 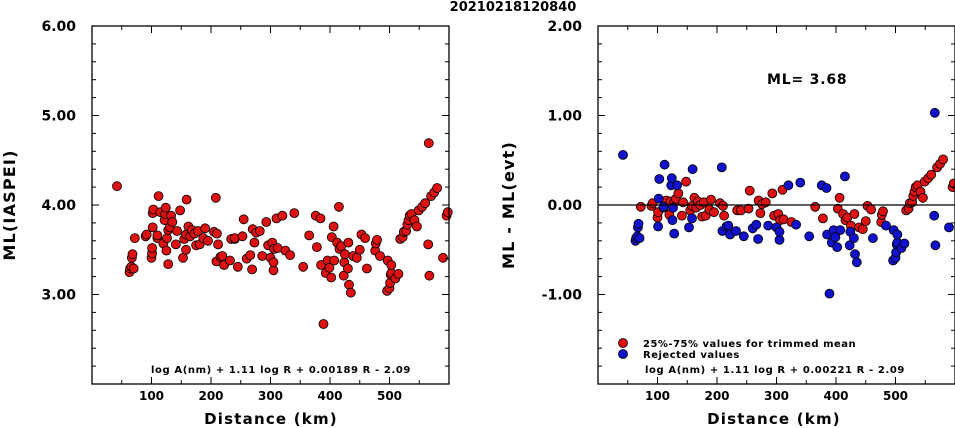 I want to click on ml-annotation: ML= 3.68, so click(x=807, y=80).